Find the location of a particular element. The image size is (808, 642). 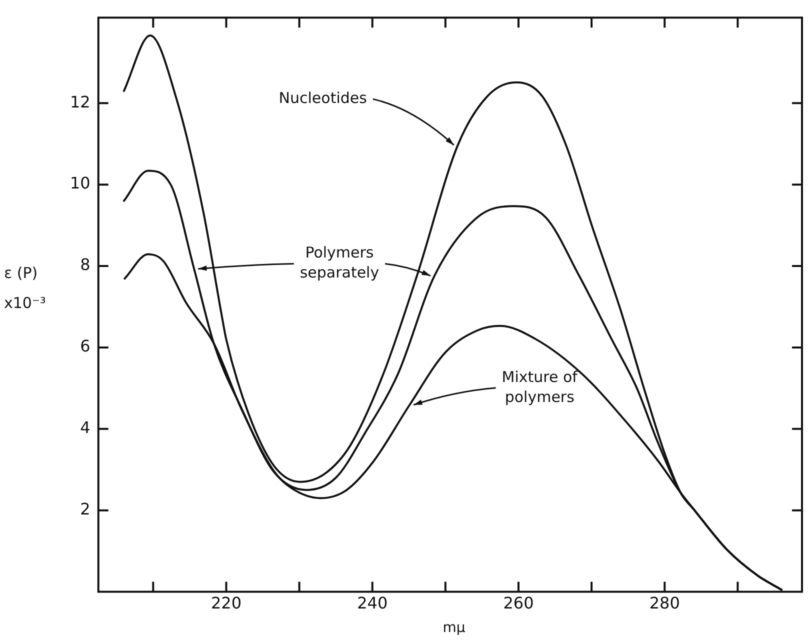

y-tick-label: 10 is located at coordinates (80, 183).